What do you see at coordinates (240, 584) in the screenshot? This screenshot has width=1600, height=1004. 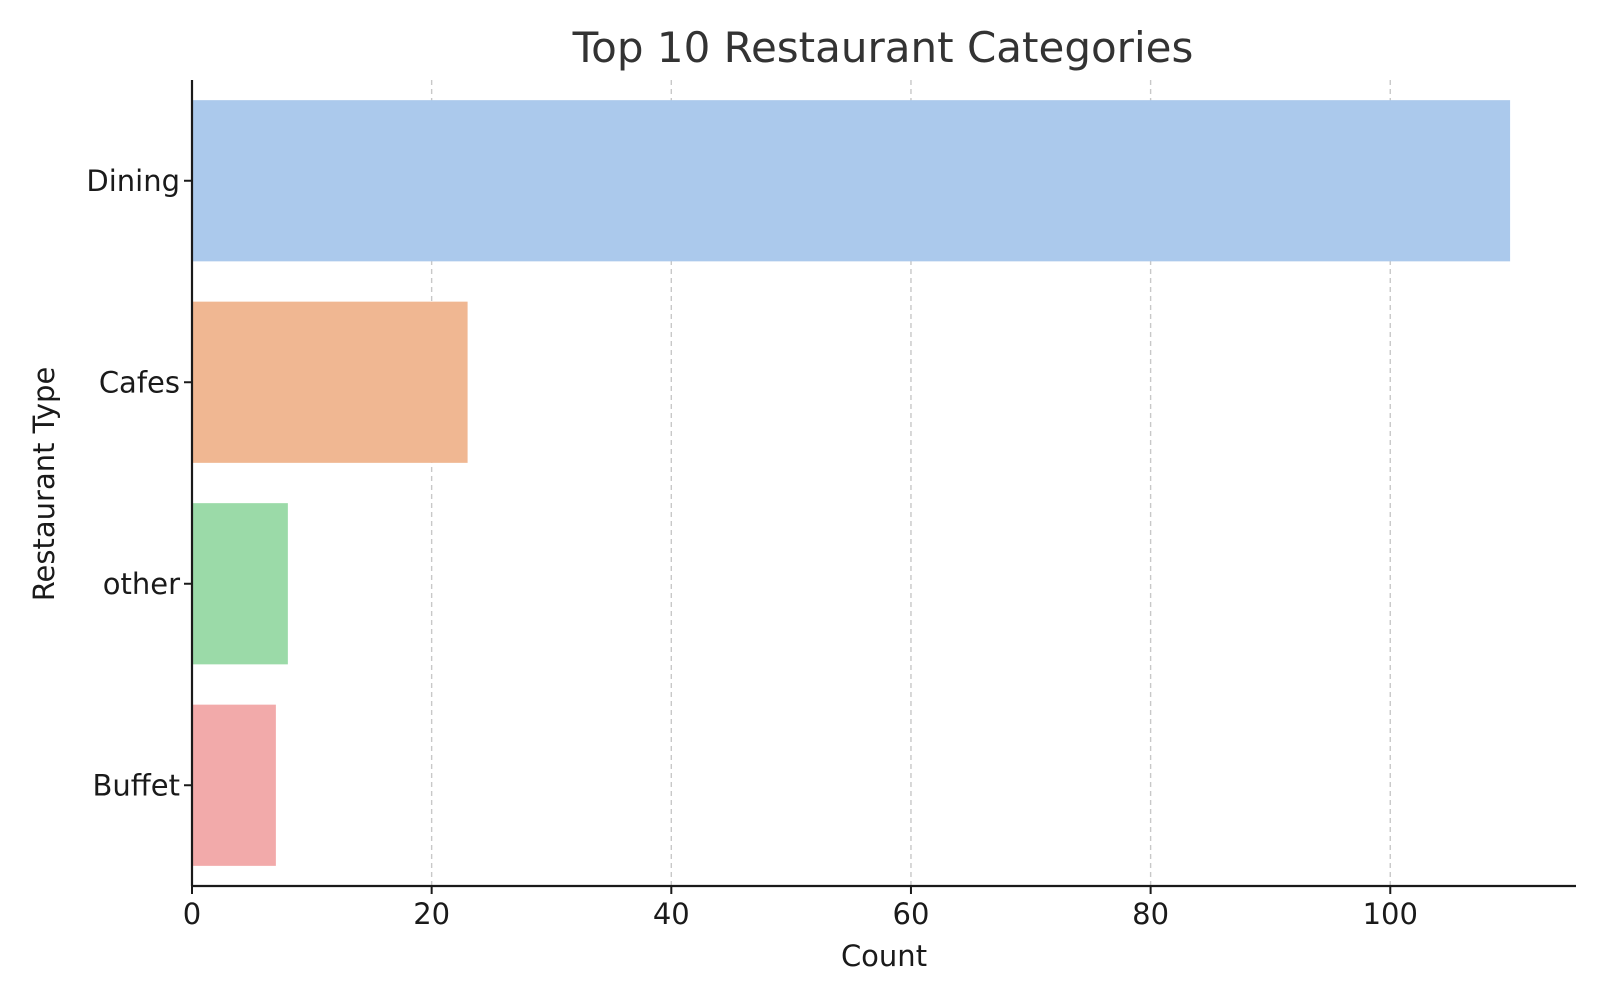 I see `bar-other` at bounding box center [240, 584].